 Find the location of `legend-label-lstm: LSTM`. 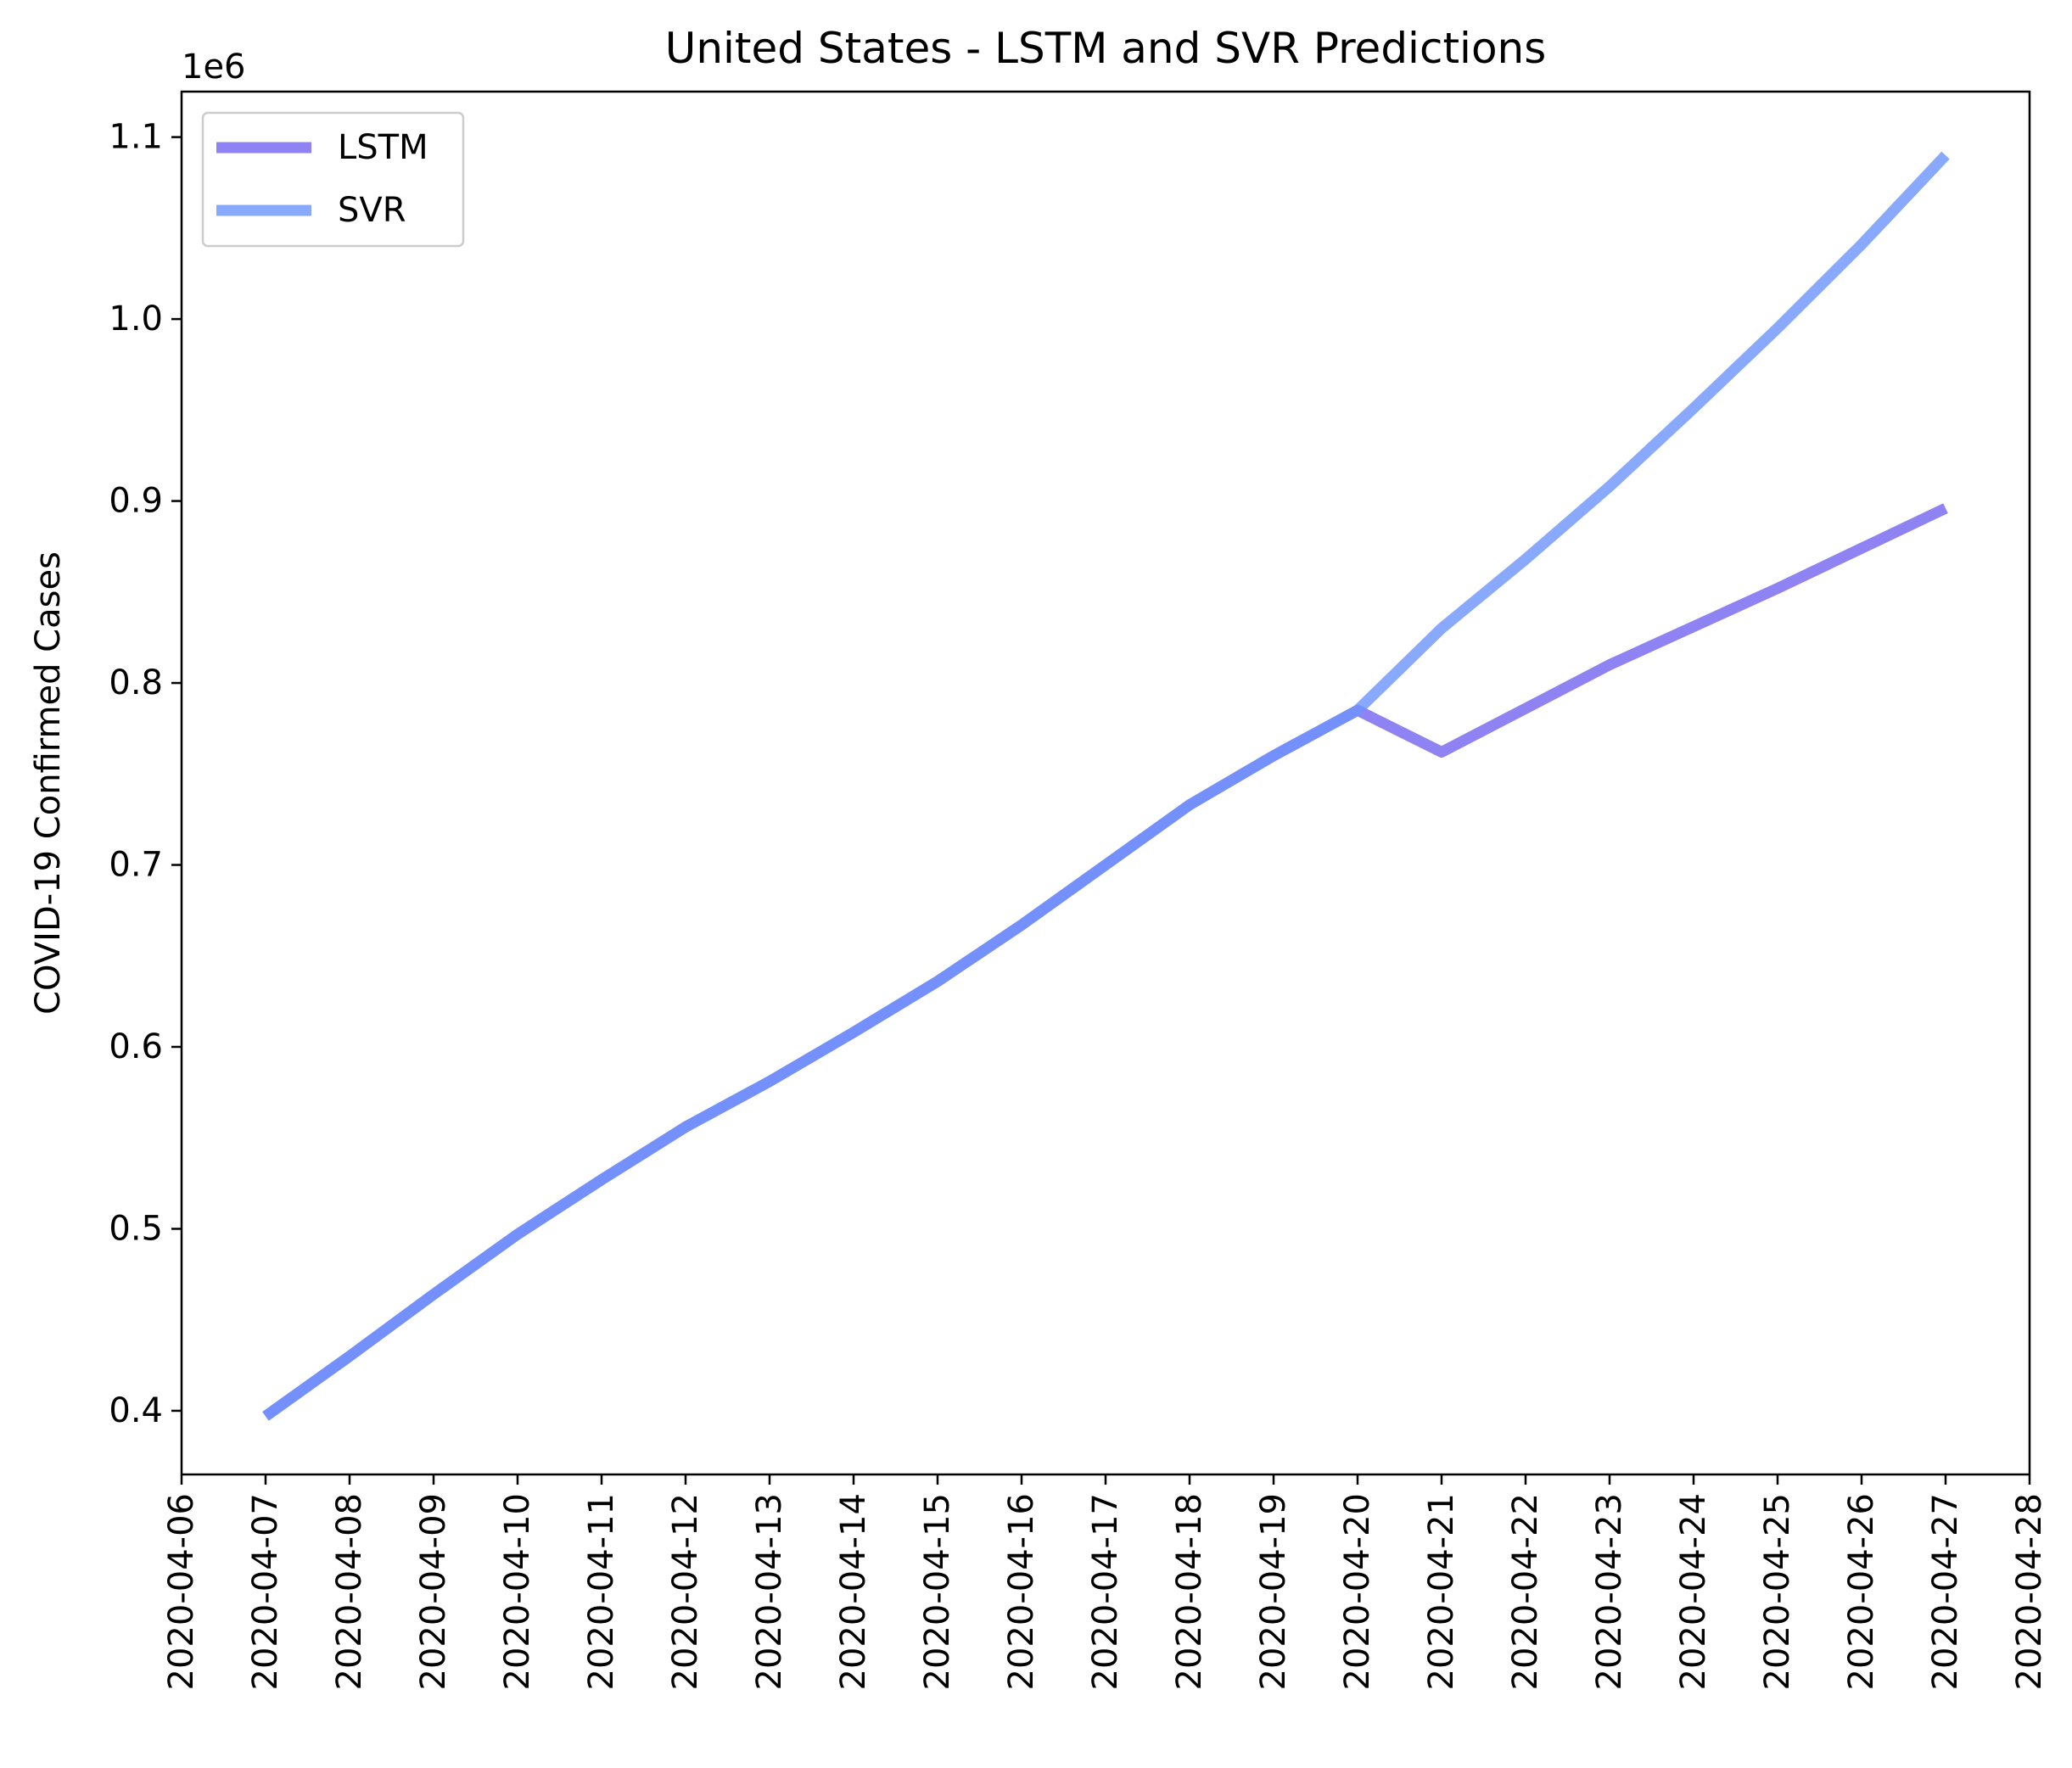

legend-label-lstm: LSTM is located at coordinates (383, 148).